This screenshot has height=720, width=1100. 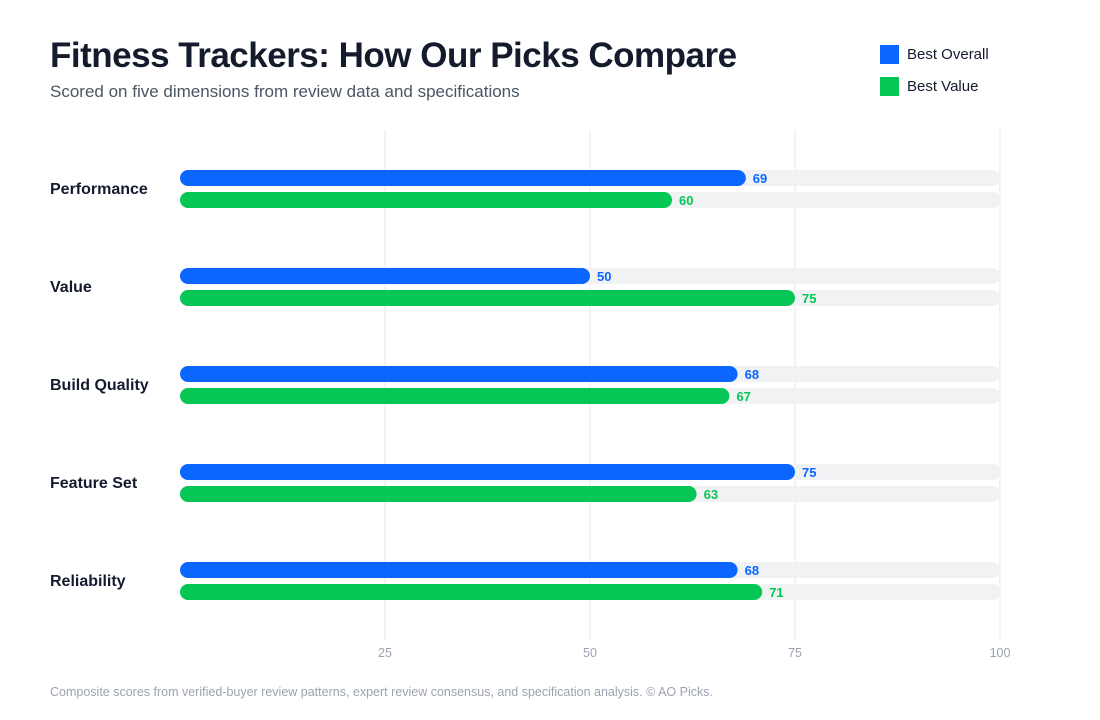 What do you see at coordinates (889, 54) in the screenshot?
I see `legend-swatch-best-overall` at bounding box center [889, 54].